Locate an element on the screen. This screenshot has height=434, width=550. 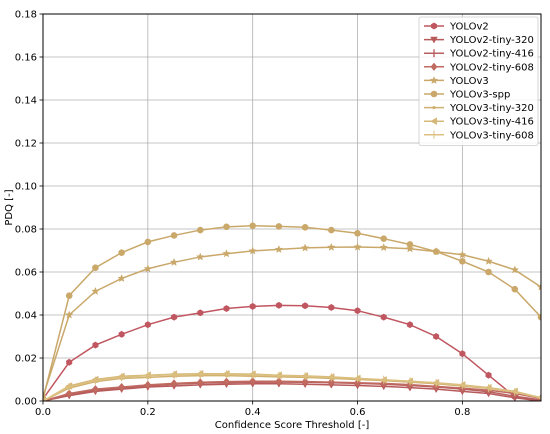
legend-box is located at coordinates (478, 81).